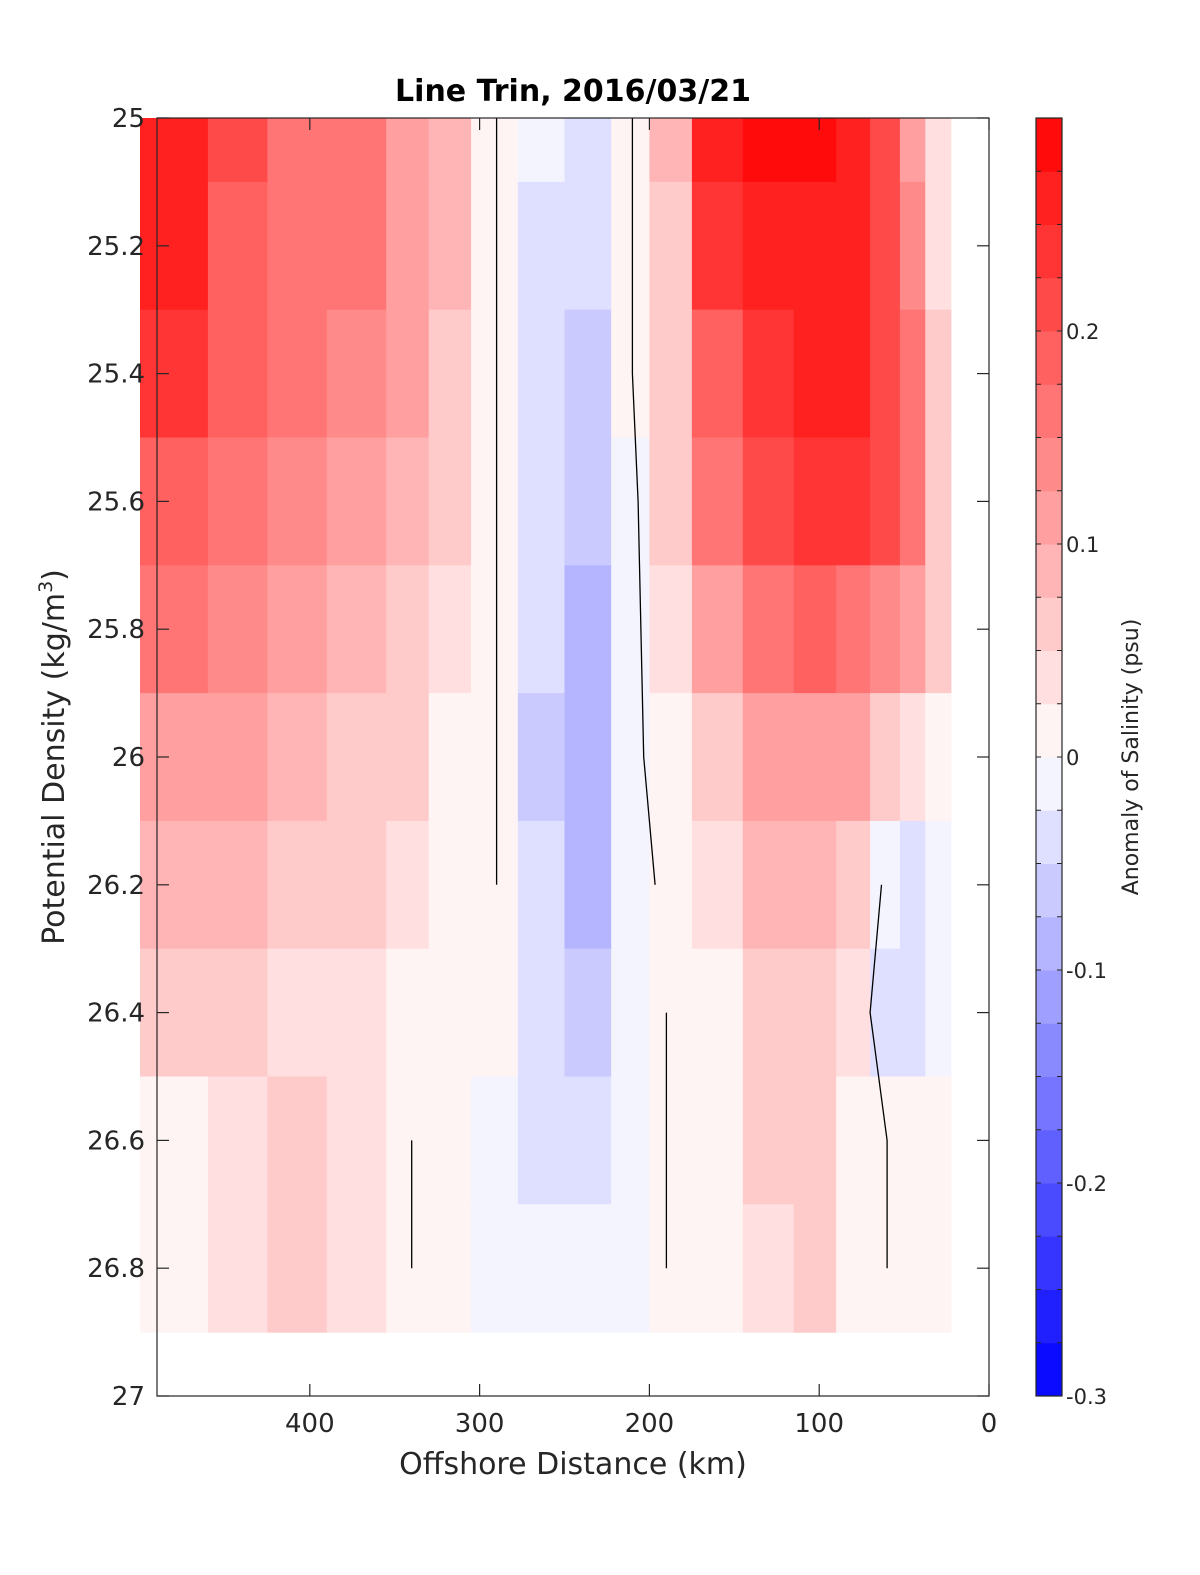  What do you see at coordinates (116, 886) in the screenshot?
I see `y-tick-label: 26.2` at bounding box center [116, 886].